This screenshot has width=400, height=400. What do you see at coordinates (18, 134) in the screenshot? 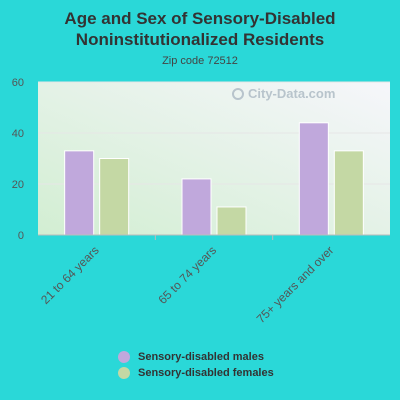
I see `y-tick-label: 40` at bounding box center [18, 134].